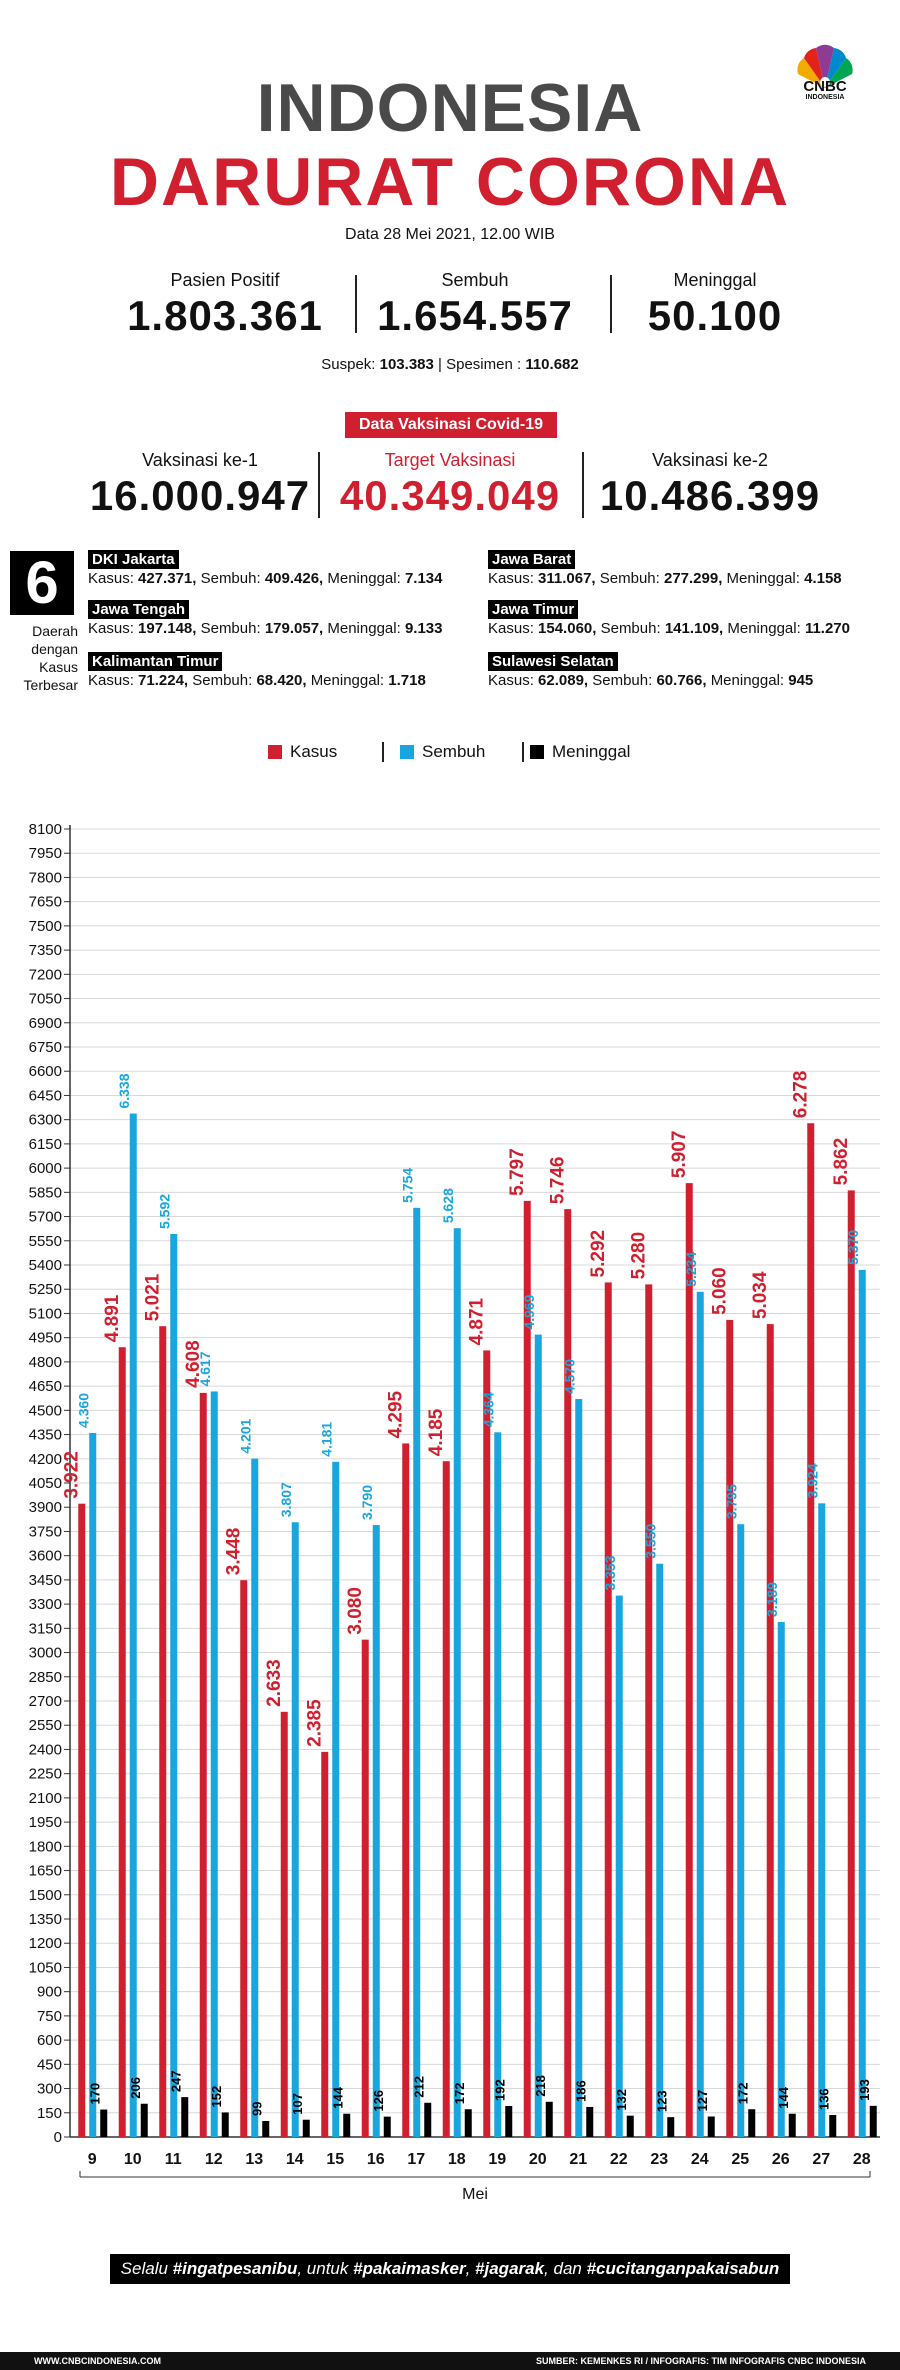 Image resolution: width=900 pixels, height=2370 pixels. I want to click on data-label-sembuh: 4.360, so click(84, 1410).